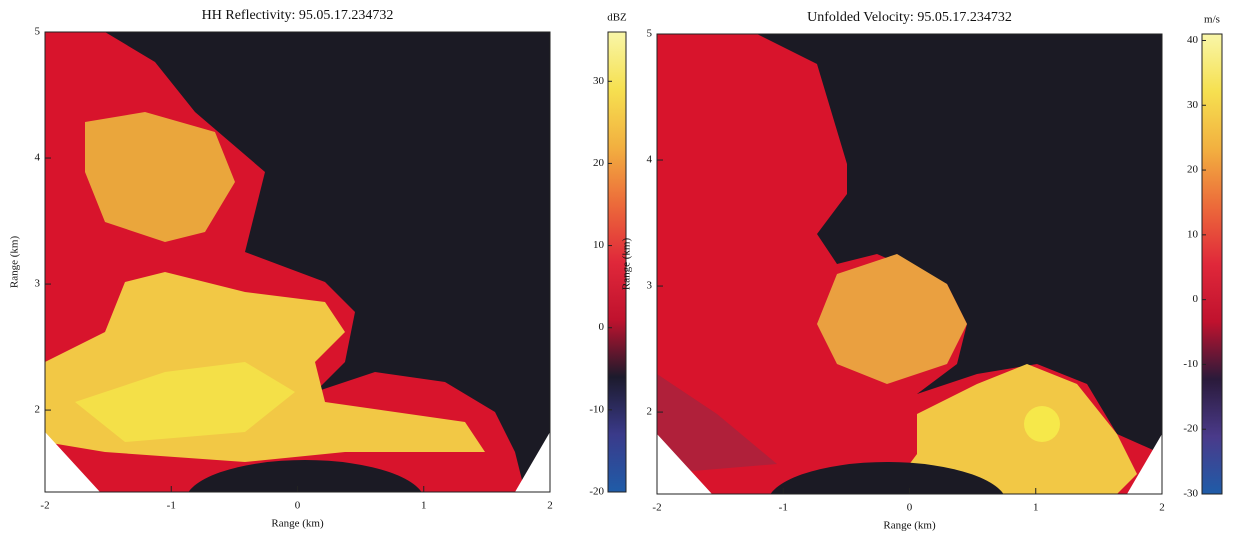 Image resolution: width=1244 pixels, height=538 pixels. What do you see at coordinates (909, 17) in the screenshot?
I see `chart-title: Unfolded Velocity: 95.05.17.234732` at bounding box center [909, 17].